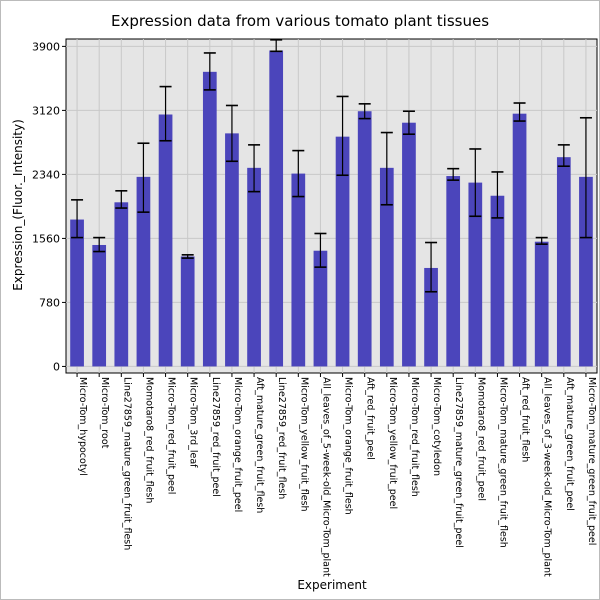  What do you see at coordinates (49, 302) in the screenshot?
I see `y-tick-label: 780` at bounding box center [49, 302].